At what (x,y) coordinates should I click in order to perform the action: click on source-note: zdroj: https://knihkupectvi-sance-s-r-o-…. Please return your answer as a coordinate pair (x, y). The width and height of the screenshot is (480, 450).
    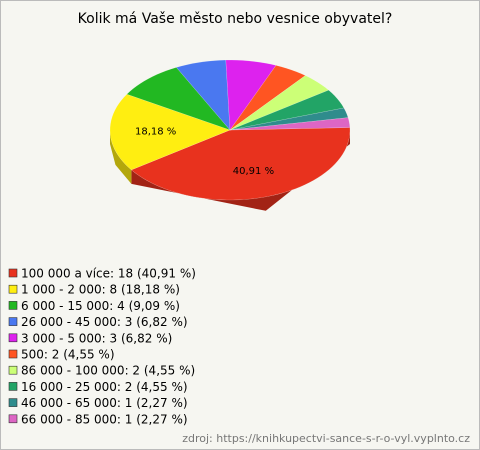
    Looking at the image, I should click on (326, 438).